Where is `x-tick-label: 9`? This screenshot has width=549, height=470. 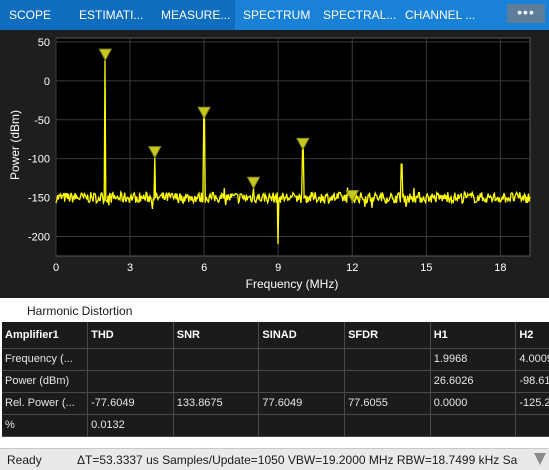
x-tick-label: 9 is located at coordinates (278, 268).